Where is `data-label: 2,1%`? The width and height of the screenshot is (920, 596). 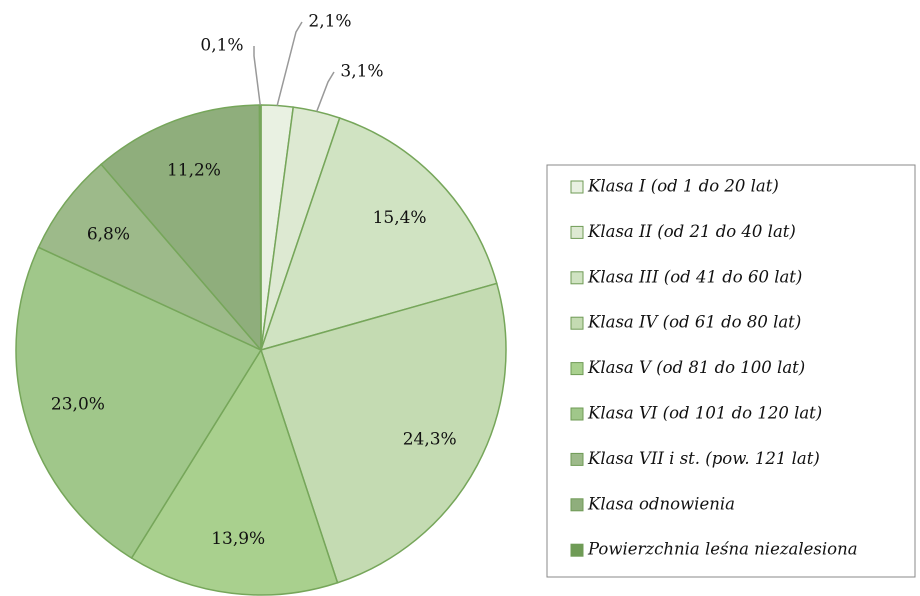
data-label: 2,1% is located at coordinates (329, 22).